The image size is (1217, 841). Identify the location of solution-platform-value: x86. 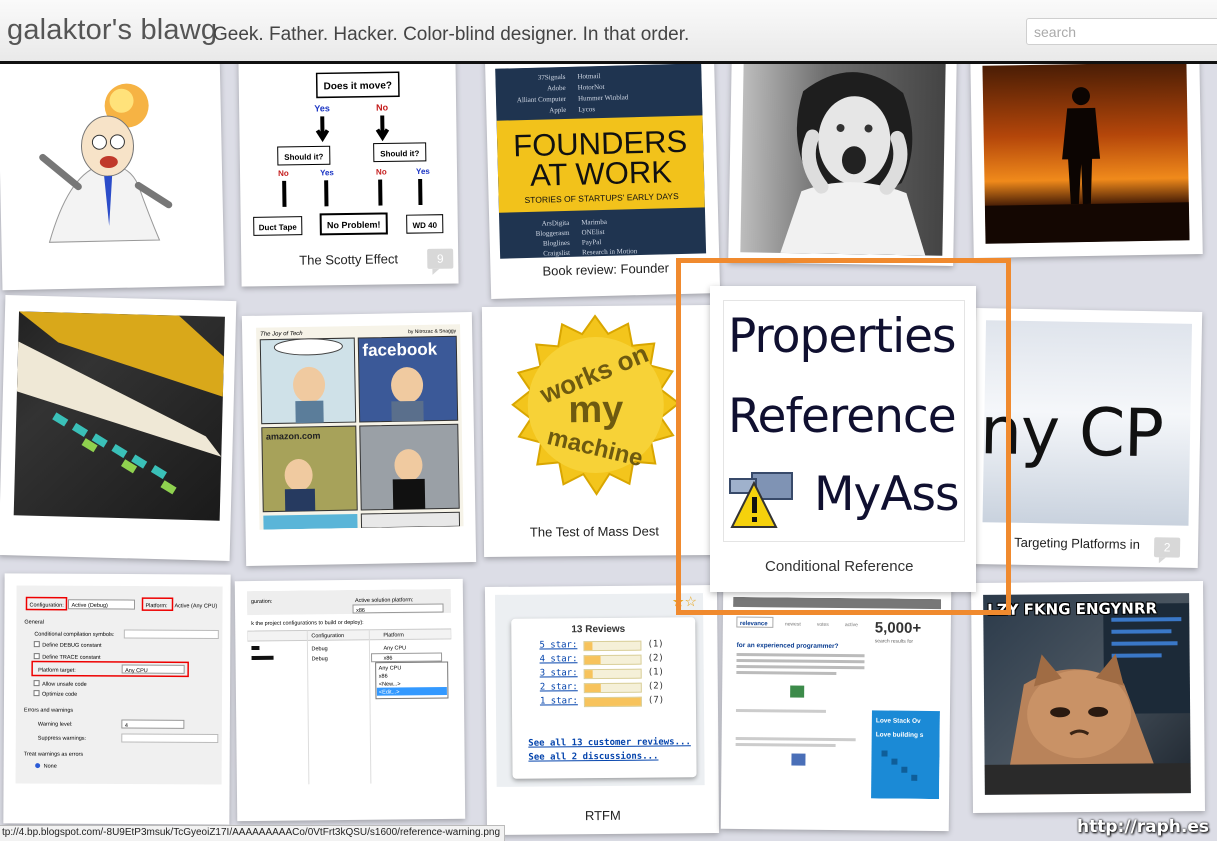
(360, 611).